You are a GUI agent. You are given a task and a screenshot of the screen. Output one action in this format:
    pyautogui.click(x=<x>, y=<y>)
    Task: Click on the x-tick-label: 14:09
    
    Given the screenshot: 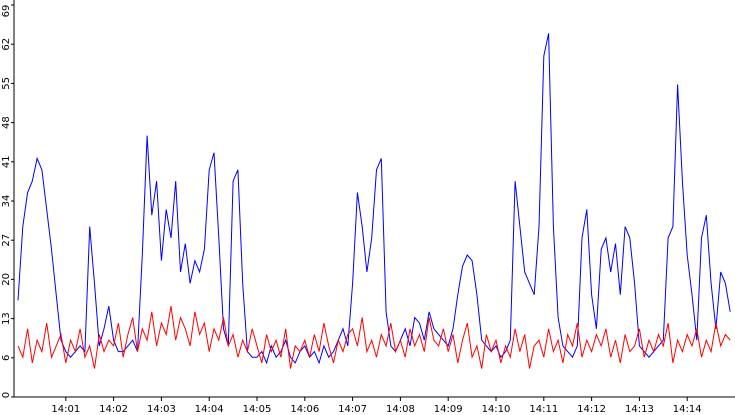 What is the action you would take?
    pyautogui.click(x=448, y=409)
    